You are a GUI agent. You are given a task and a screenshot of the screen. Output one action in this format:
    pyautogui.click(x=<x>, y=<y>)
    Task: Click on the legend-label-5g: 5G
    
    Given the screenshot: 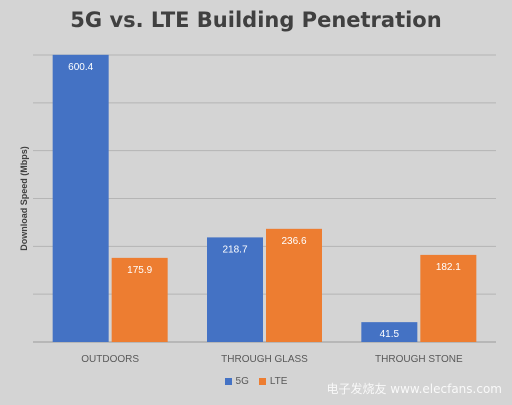 What is the action you would take?
    pyautogui.click(x=242, y=381)
    